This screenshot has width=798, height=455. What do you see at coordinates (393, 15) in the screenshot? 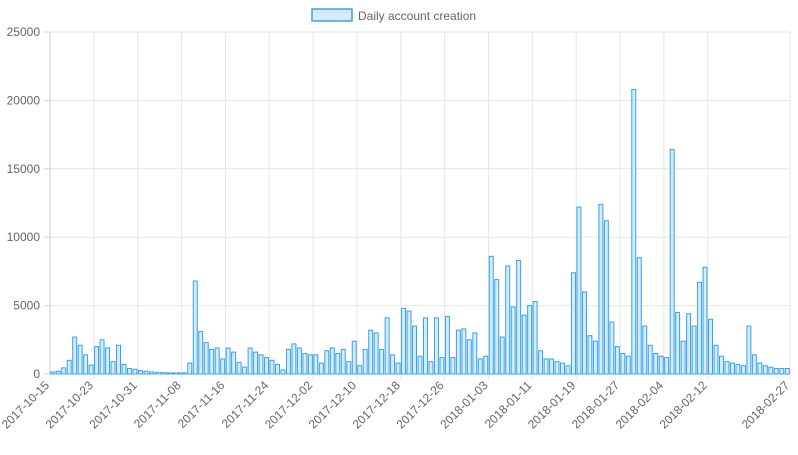
I see `legend: Daily account creation` at bounding box center [393, 15].